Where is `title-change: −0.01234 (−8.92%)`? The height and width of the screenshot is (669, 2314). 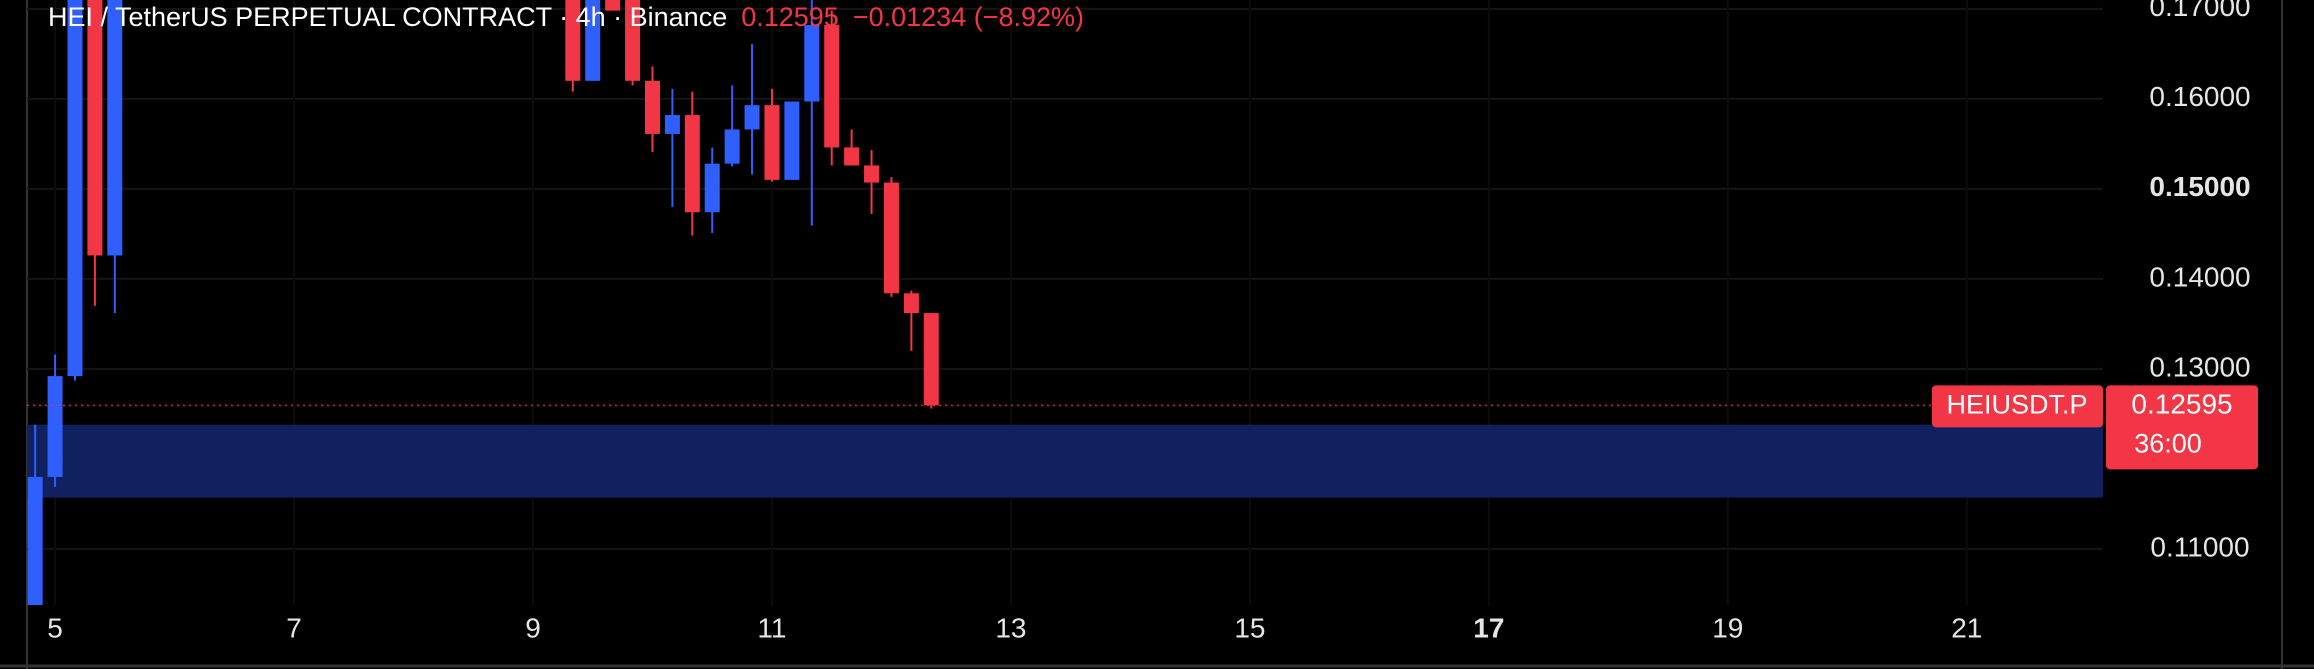
title-change: −0.01234 (−8.92%) is located at coordinates (968, 17).